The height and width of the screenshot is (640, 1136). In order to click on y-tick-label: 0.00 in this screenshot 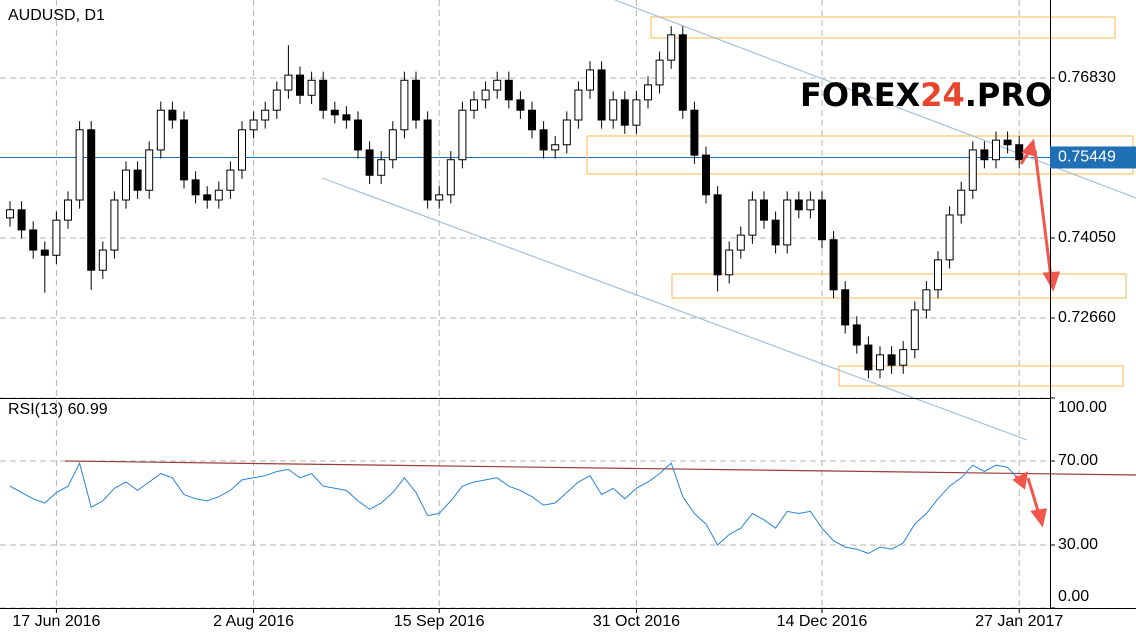, I will do `click(1073, 596)`.